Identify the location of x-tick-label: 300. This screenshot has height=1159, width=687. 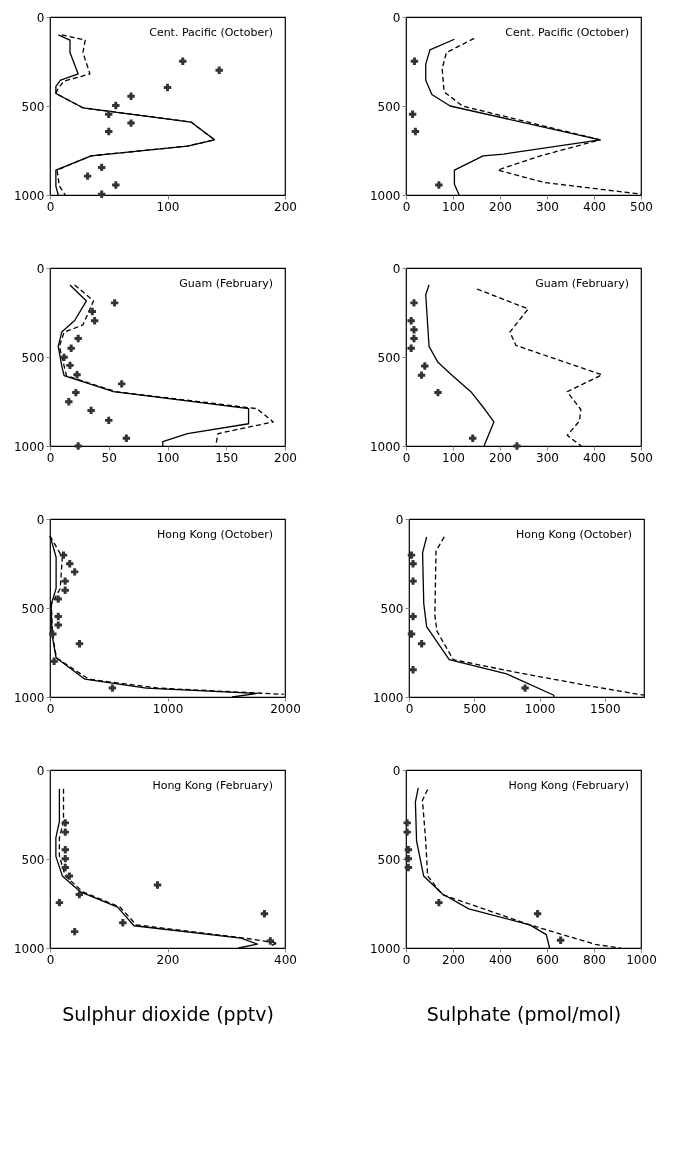
(547, 457).